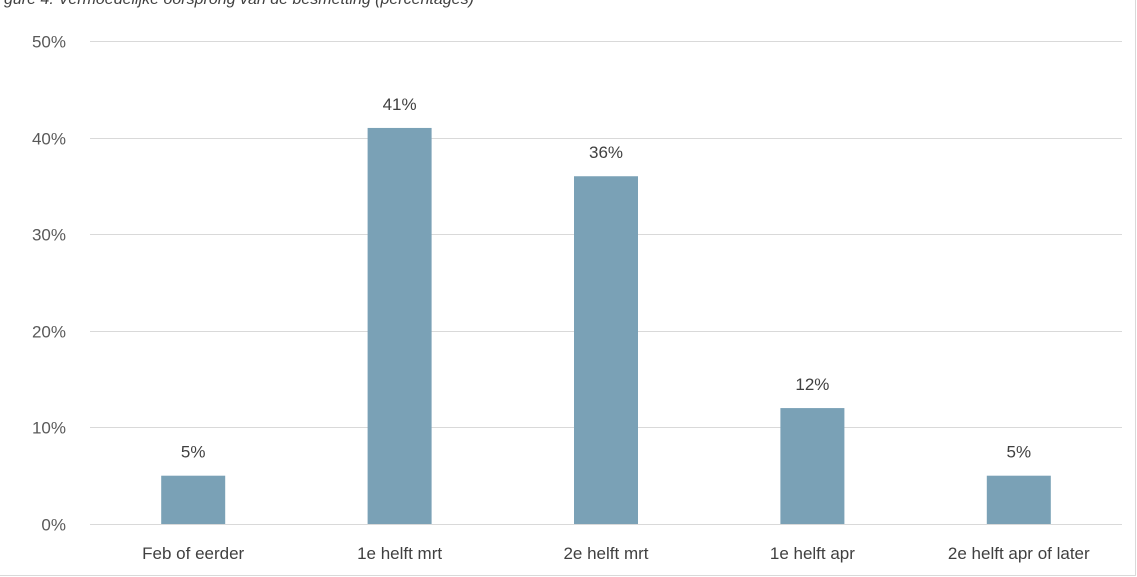  What do you see at coordinates (812, 384) in the screenshot?
I see `data-label: 12%` at bounding box center [812, 384].